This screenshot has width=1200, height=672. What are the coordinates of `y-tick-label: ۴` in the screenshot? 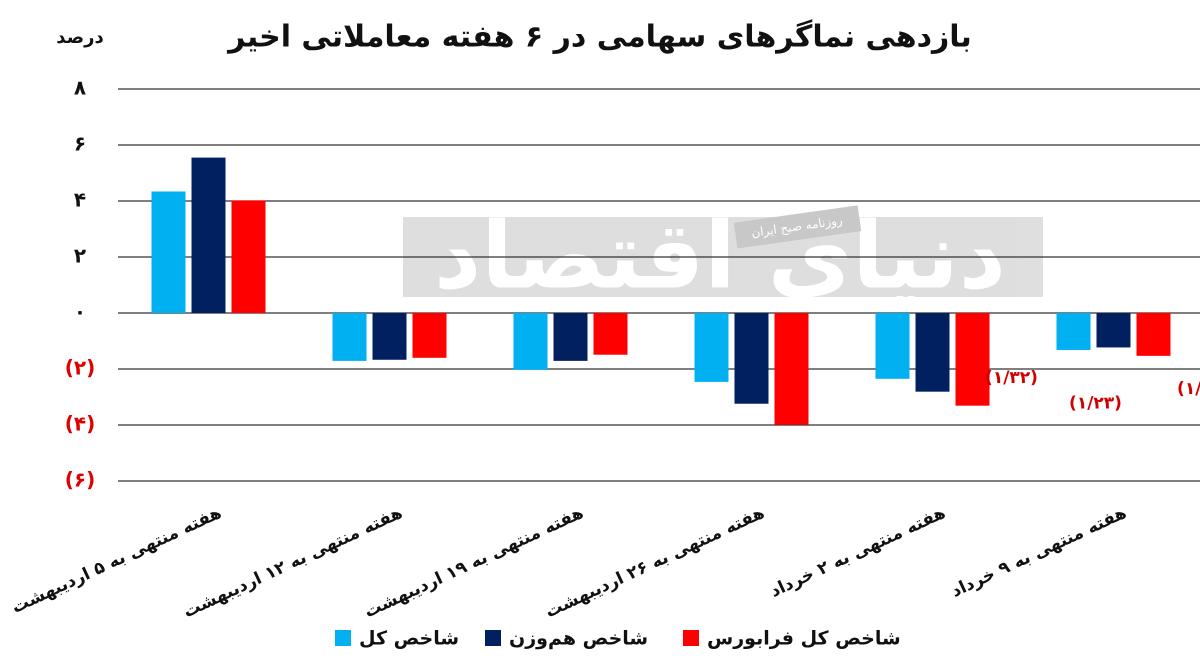 It's located at (80, 200).